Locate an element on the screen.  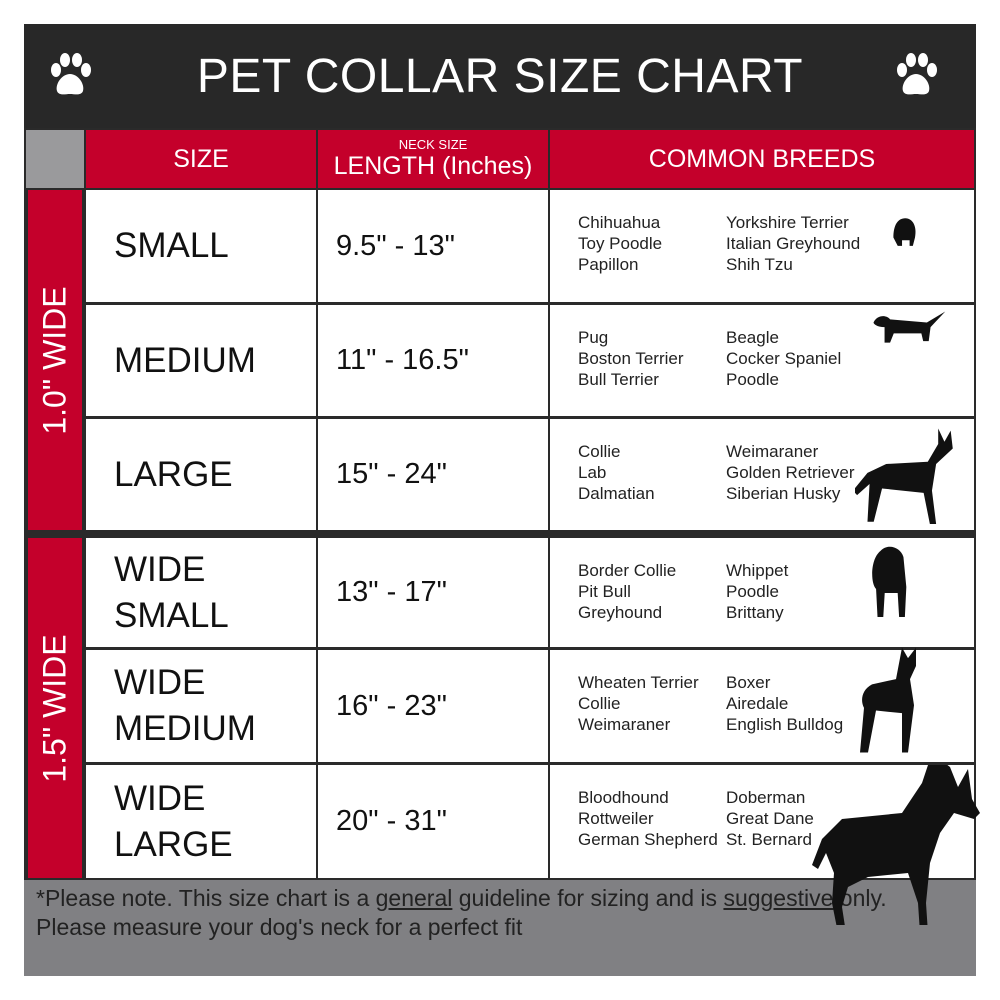
small-dog-silhouette is located at coordinates (904, 232).